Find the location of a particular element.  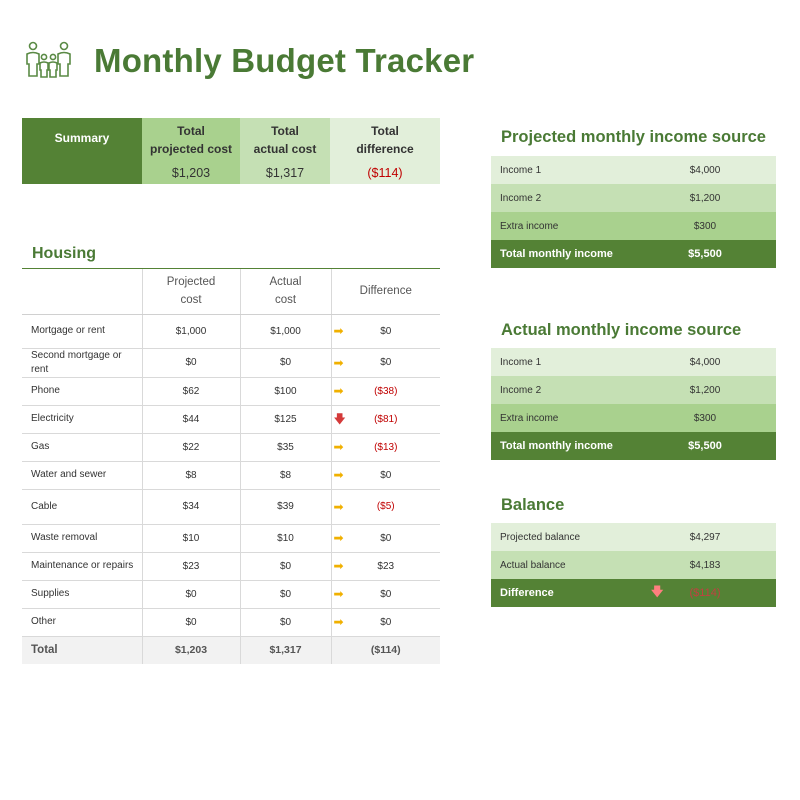

housing-category: Supplies is located at coordinates (82, 594).